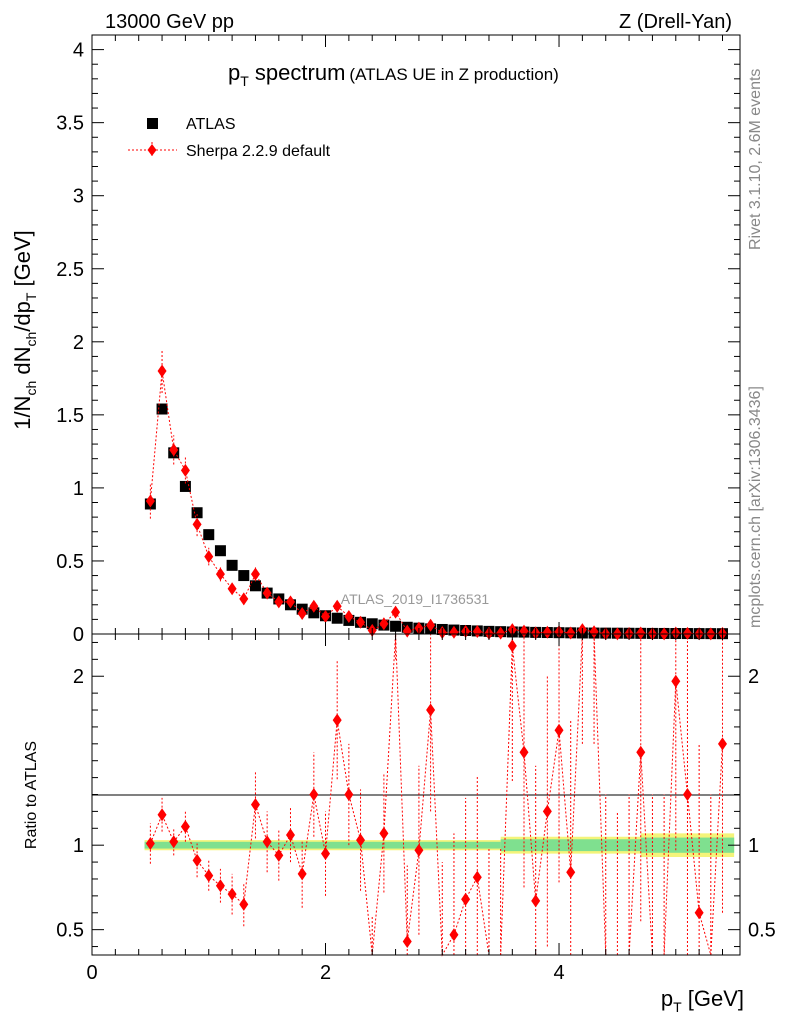  What do you see at coordinates (78, 51) in the screenshot?
I see `main-ytick-label: 4` at bounding box center [78, 51].